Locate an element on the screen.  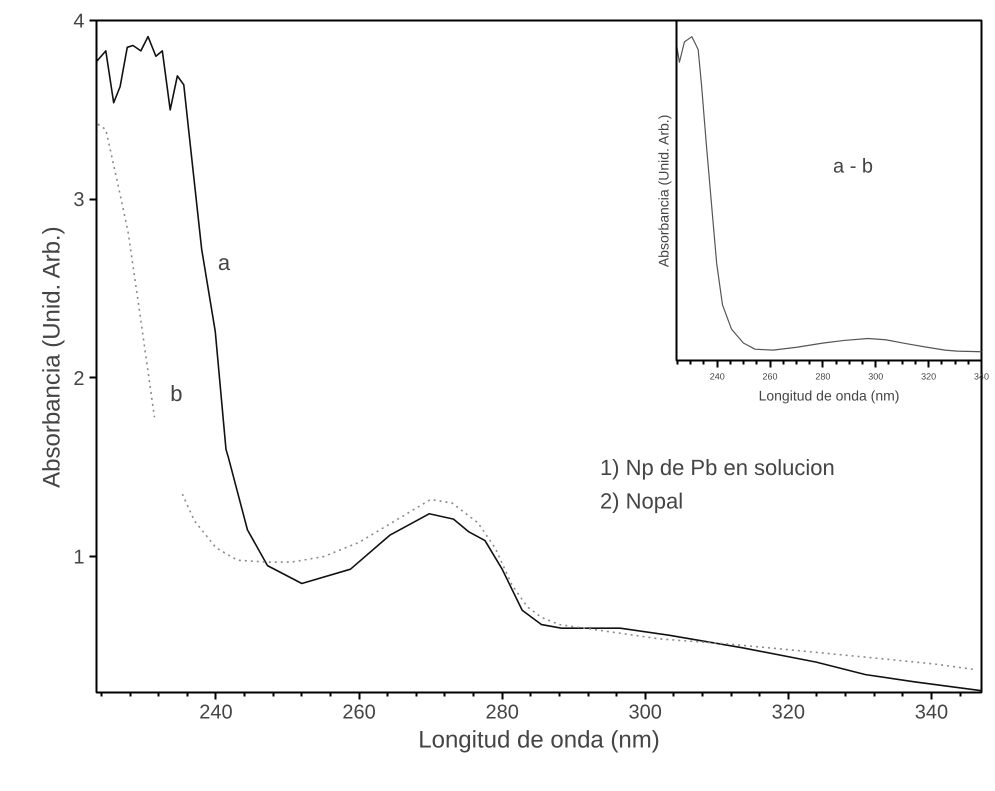
y-tick-label: 3 is located at coordinates (78, 200).